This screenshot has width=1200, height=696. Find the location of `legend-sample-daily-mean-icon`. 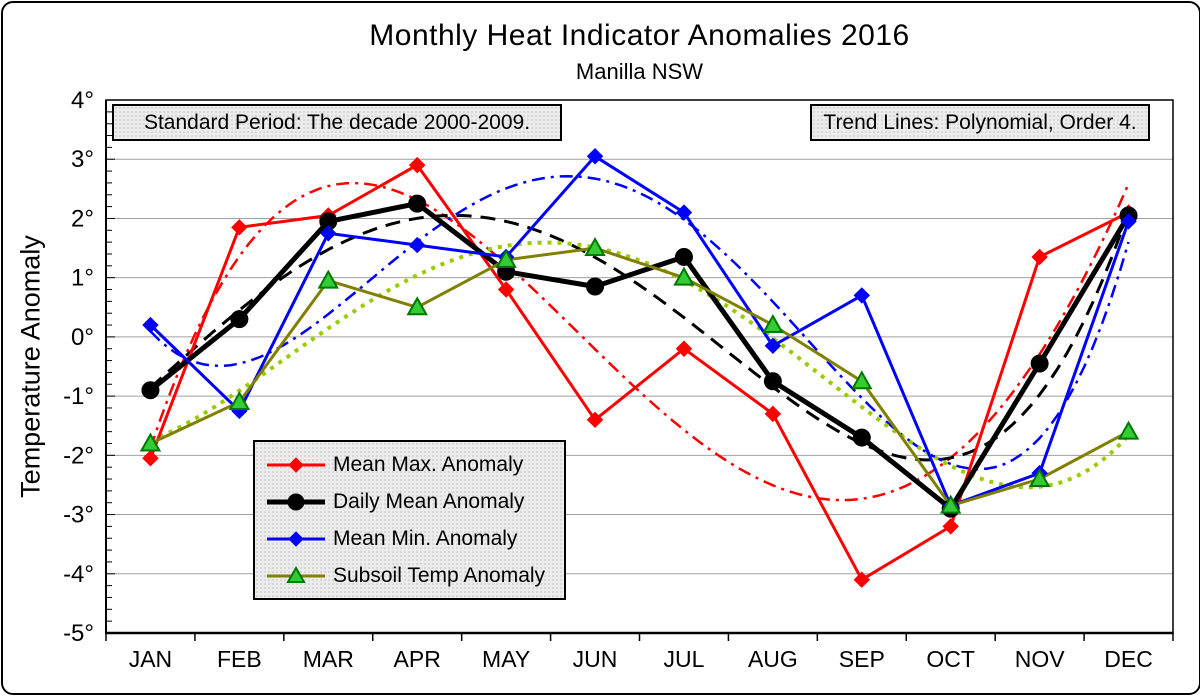

legend-sample-daily-mean-icon is located at coordinates (296, 501).